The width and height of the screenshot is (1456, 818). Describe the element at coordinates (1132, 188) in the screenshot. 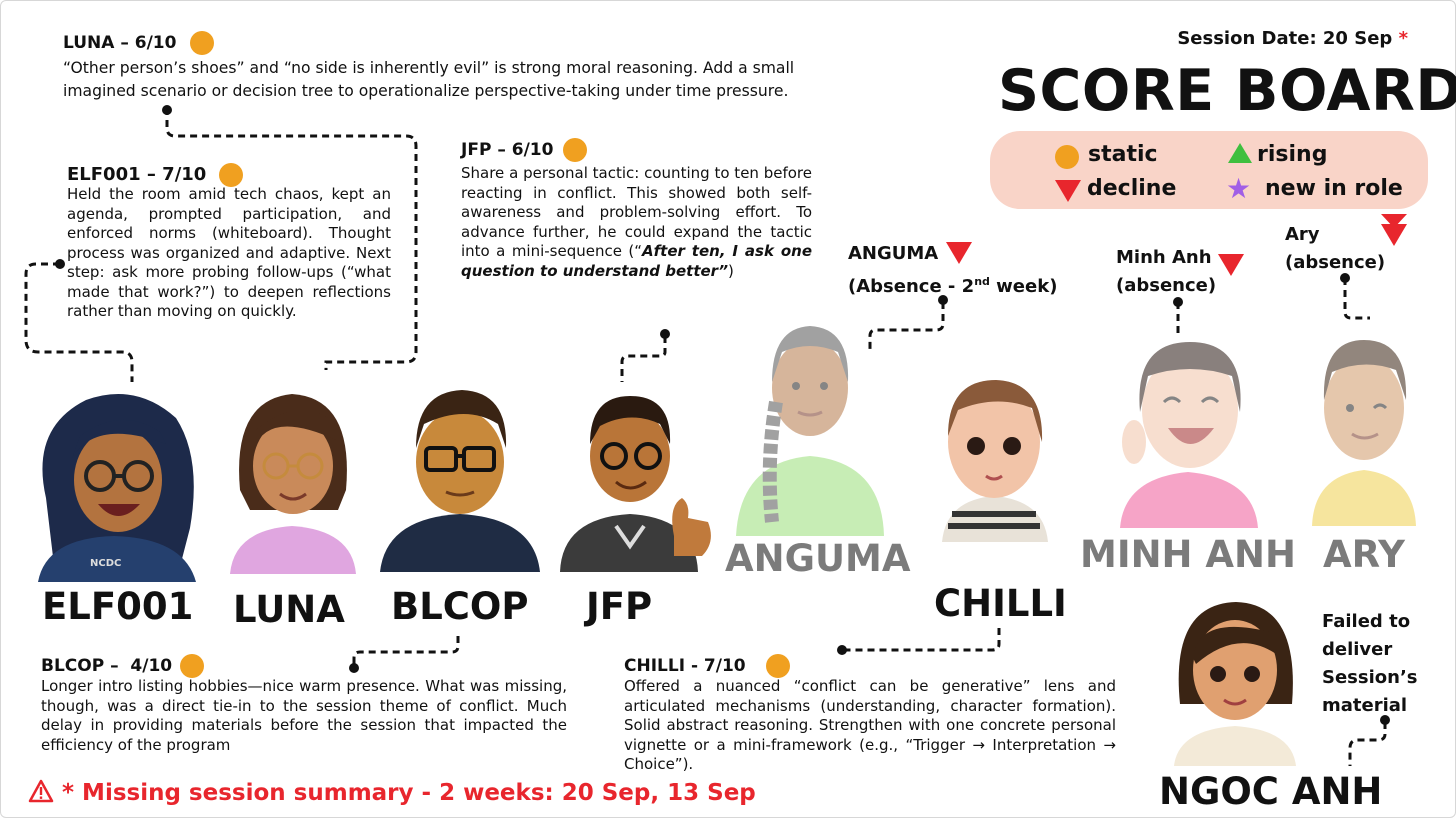

I see `legend-decline-label: decline` at that location.